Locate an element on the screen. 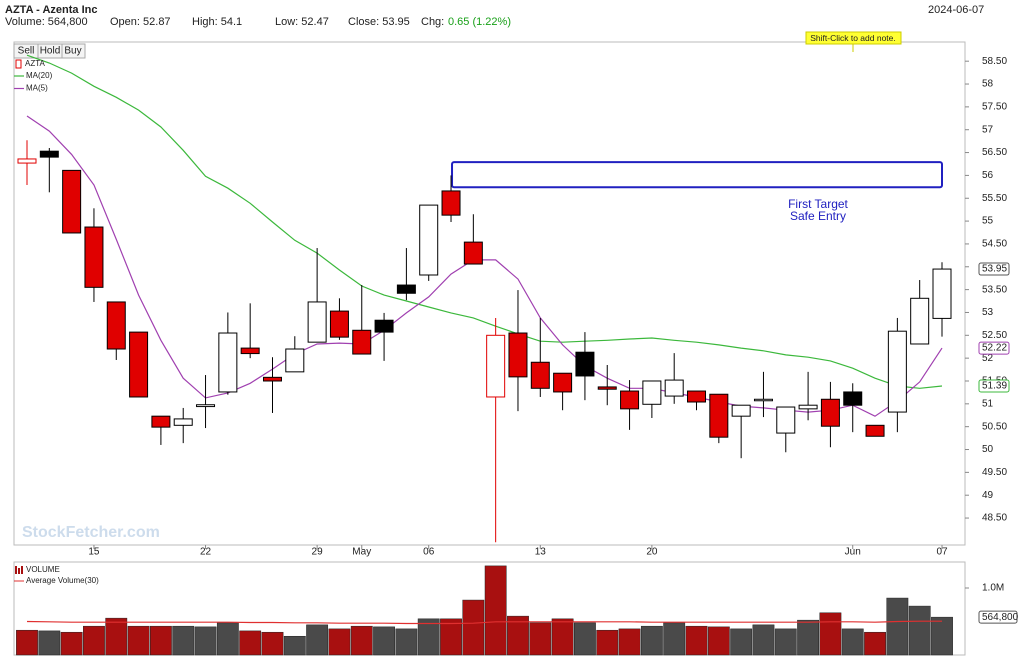 This screenshot has width=1024, height=656. trade-buttons: Sell Hold Buy is located at coordinates (49, 51).